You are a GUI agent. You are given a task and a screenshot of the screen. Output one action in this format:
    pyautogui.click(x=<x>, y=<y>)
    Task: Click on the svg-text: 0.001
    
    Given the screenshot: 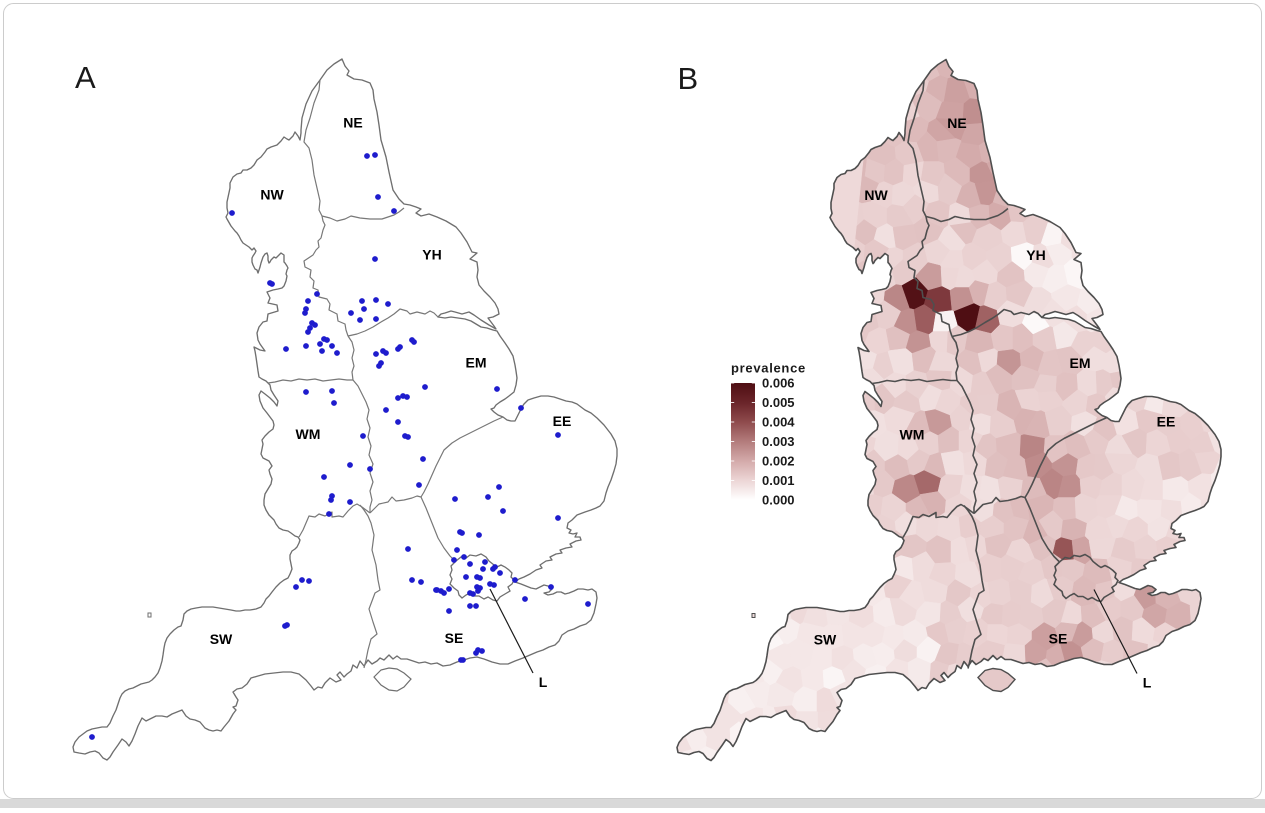 What is the action you would take?
    pyautogui.click(x=778, y=480)
    